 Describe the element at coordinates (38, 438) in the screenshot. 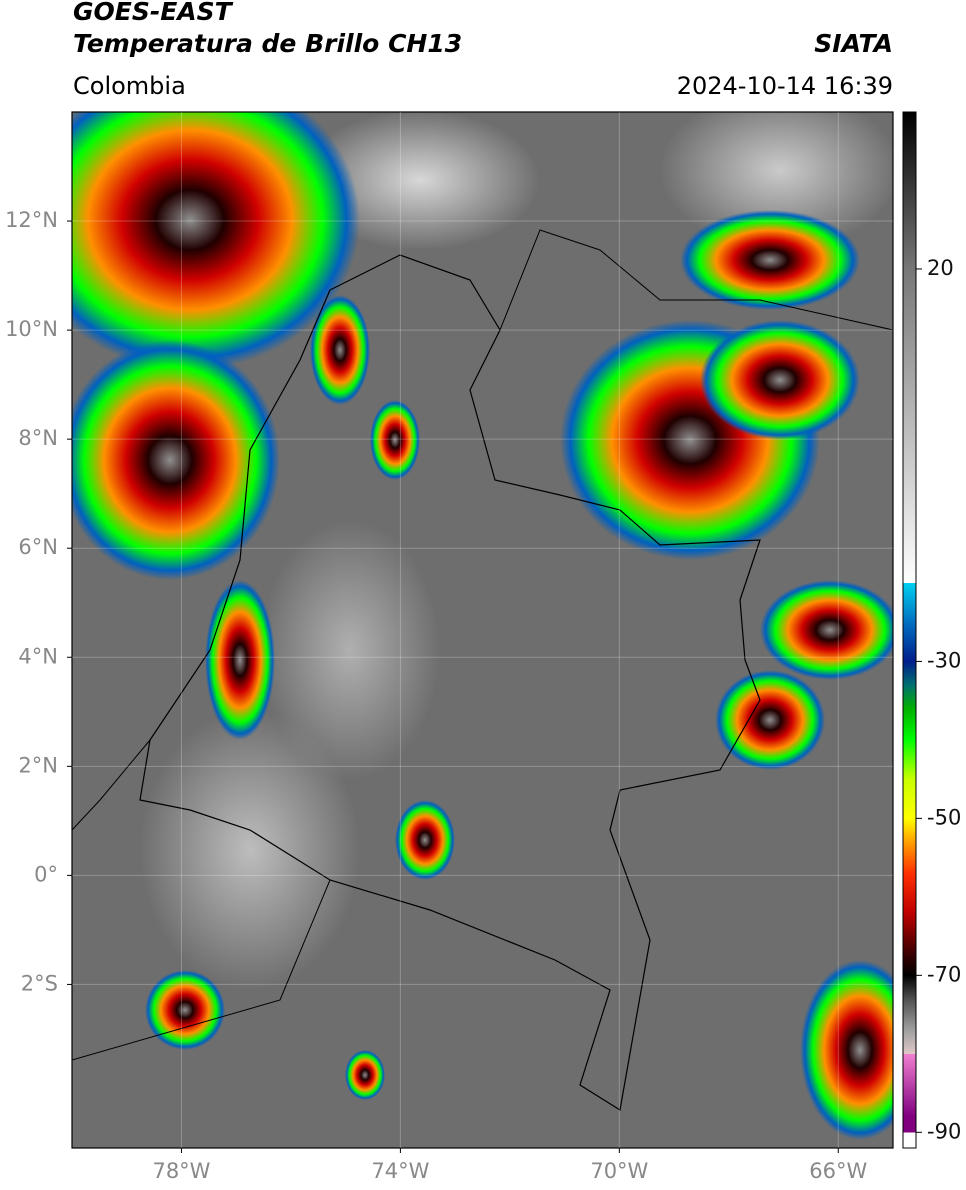

I see `y-tick-label: 8°N` at that location.